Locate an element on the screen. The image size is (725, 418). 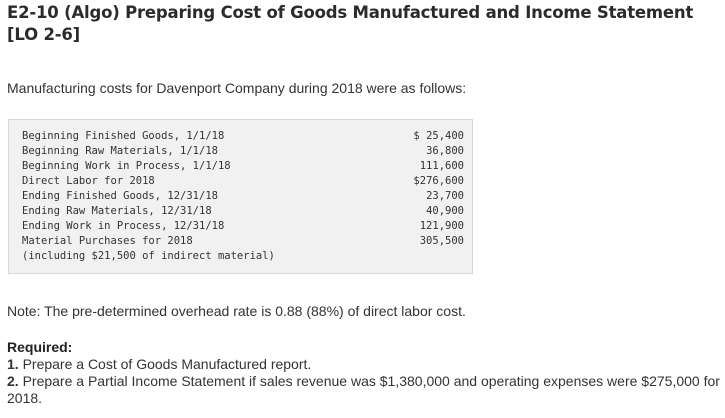
required-item-number: 1. is located at coordinates (13, 364).